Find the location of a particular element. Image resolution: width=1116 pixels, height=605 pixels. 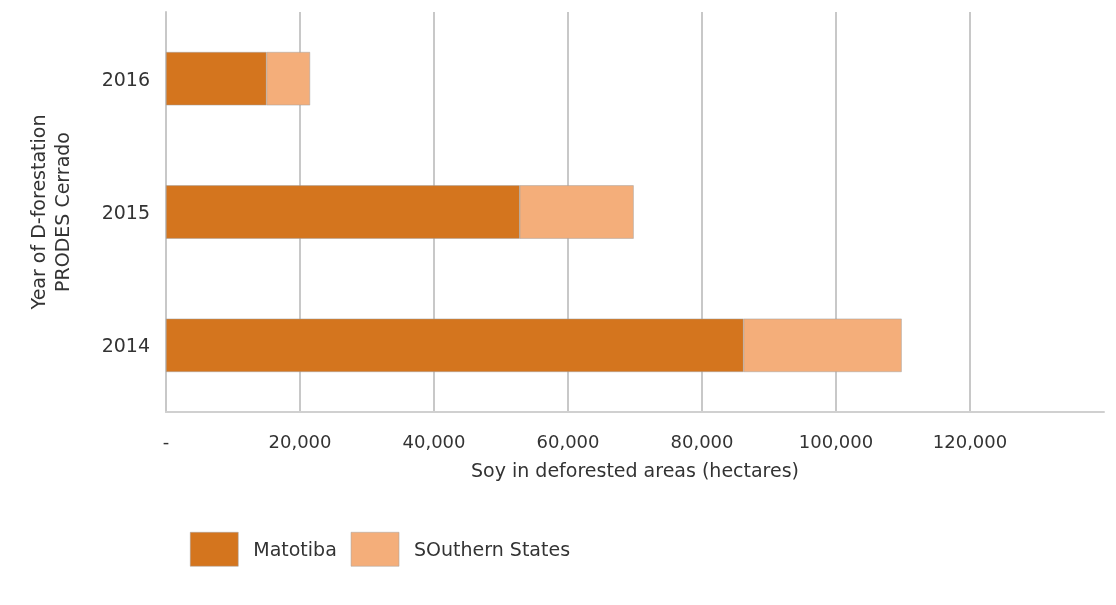

y-tick-label: 2015 is located at coordinates (125, 212).